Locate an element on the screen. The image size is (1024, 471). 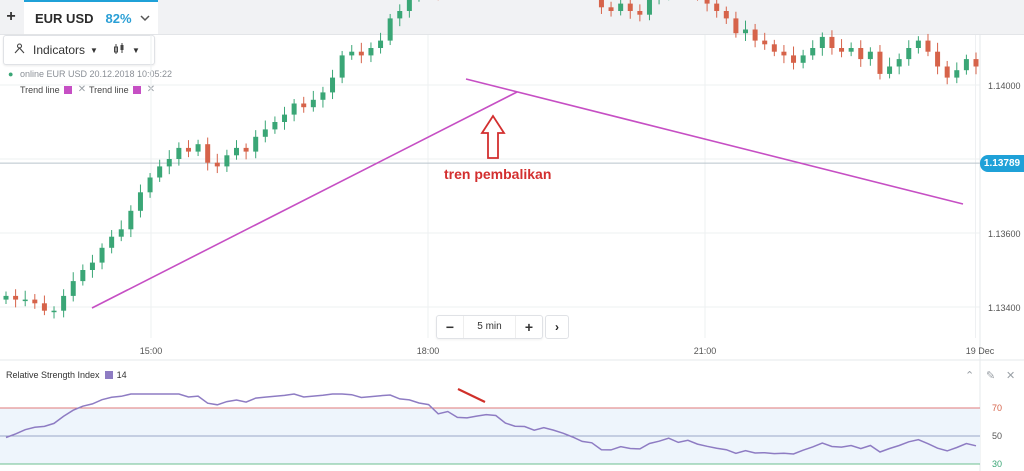
rsi-level-70: 70 is located at coordinates (997, 408).